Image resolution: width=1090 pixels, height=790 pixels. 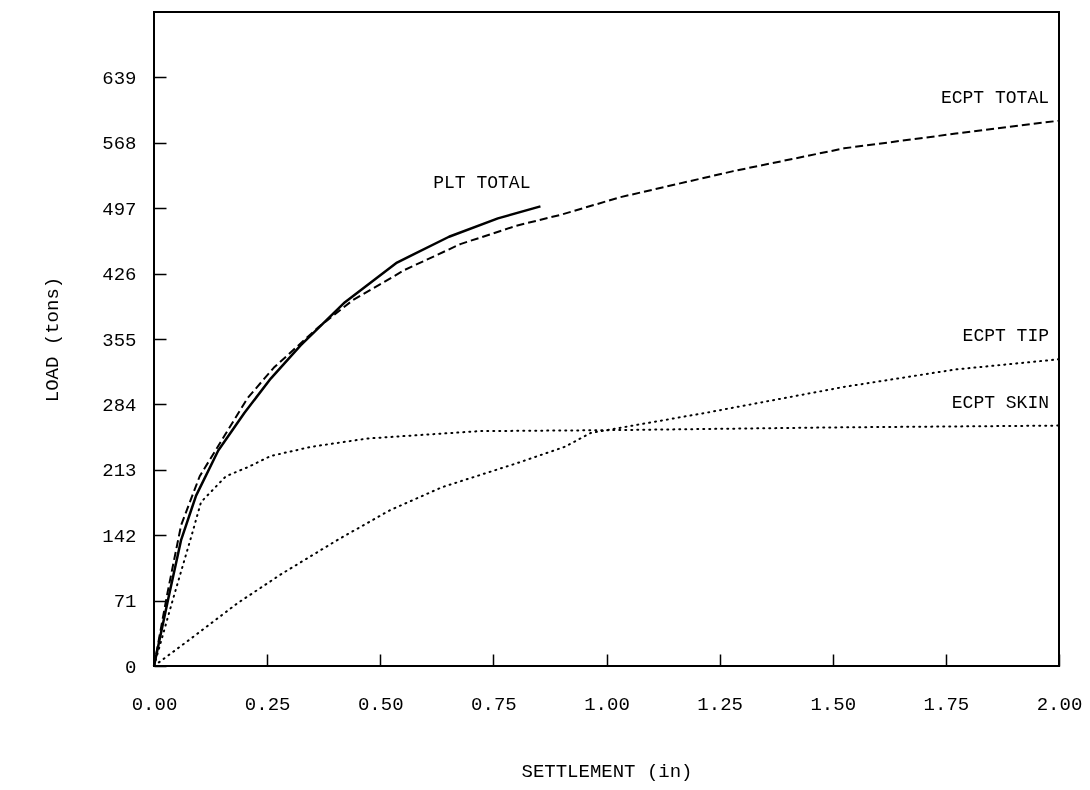 I want to click on x-tick-label: 0.75, so click(x=494, y=704).